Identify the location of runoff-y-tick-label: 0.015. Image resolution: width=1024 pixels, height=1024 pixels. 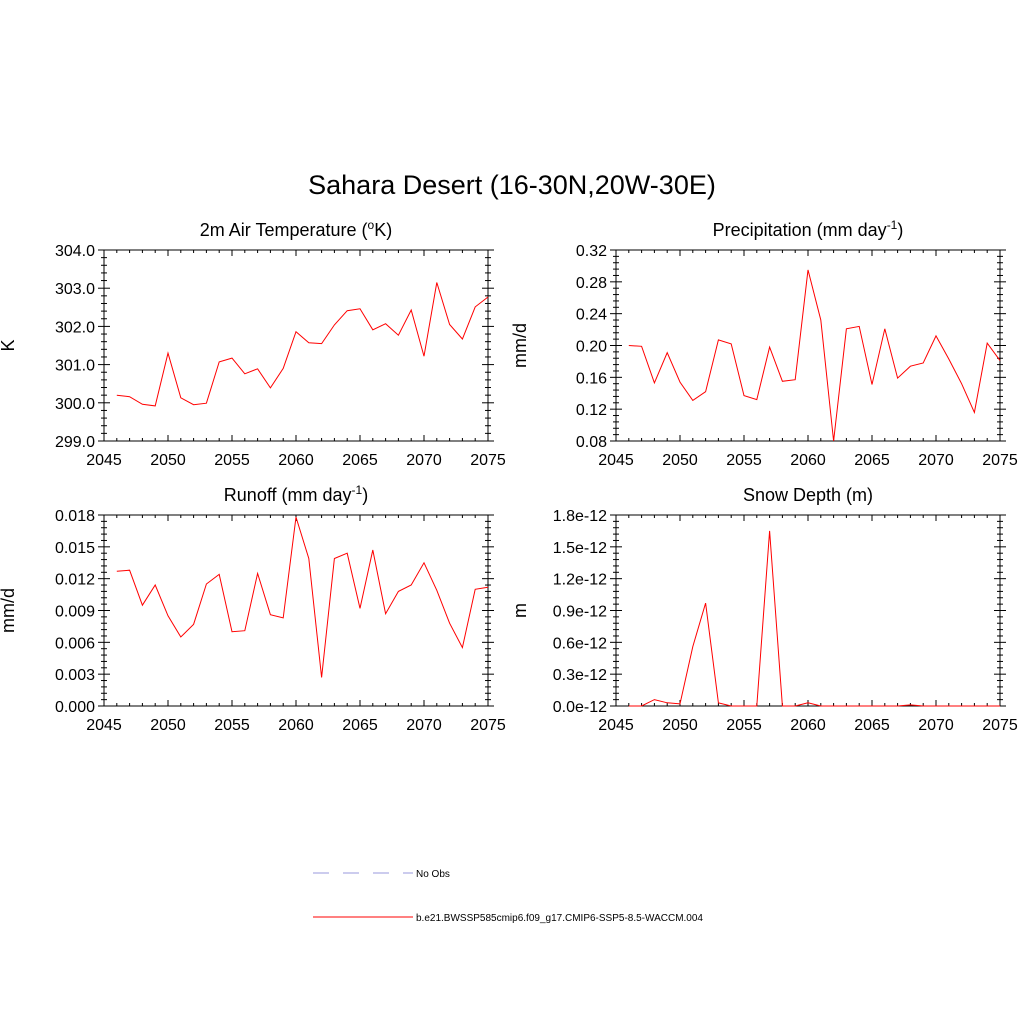
(75, 548).